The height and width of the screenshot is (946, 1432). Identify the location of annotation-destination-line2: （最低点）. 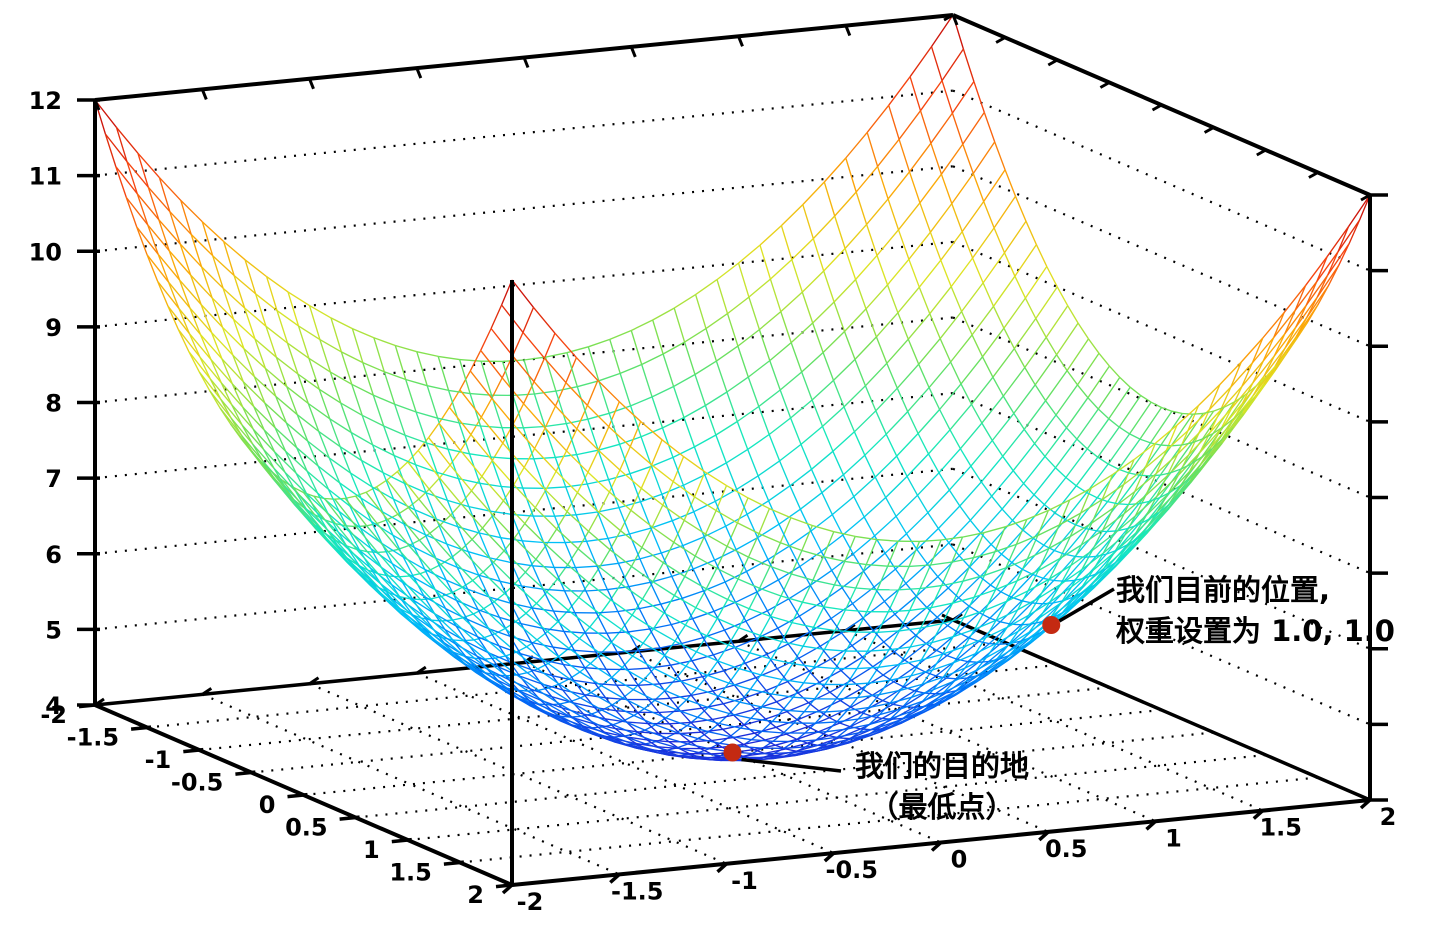
(942, 807).